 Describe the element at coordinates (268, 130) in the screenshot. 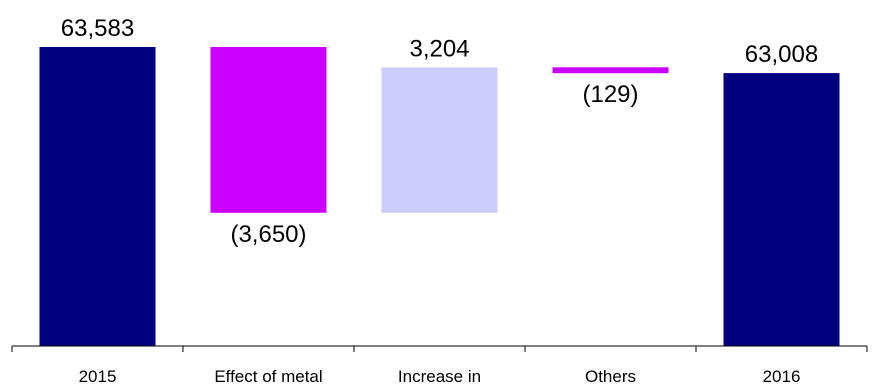

I see `bar-effect-of-metal` at that location.